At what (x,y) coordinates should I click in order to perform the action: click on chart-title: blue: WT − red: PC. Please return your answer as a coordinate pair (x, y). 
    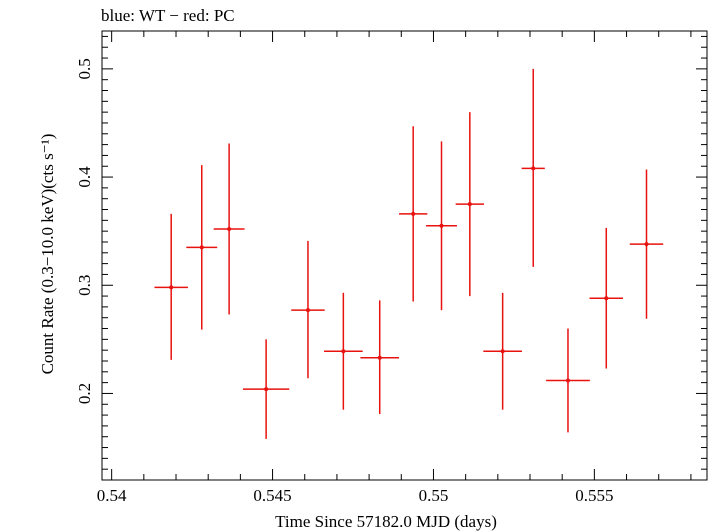
    Looking at the image, I should click on (168, 15).